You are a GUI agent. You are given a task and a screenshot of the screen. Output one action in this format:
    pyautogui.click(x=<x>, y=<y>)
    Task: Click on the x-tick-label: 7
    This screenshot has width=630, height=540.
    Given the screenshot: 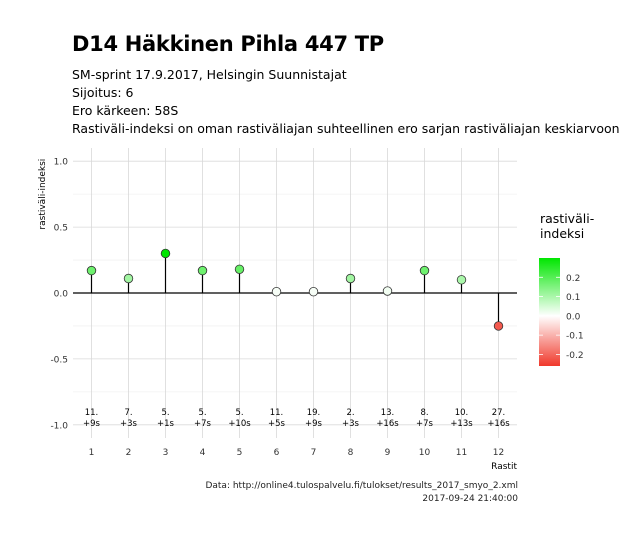 What is the action you would take?
    pyautogui.click(x=314, y=453)
    